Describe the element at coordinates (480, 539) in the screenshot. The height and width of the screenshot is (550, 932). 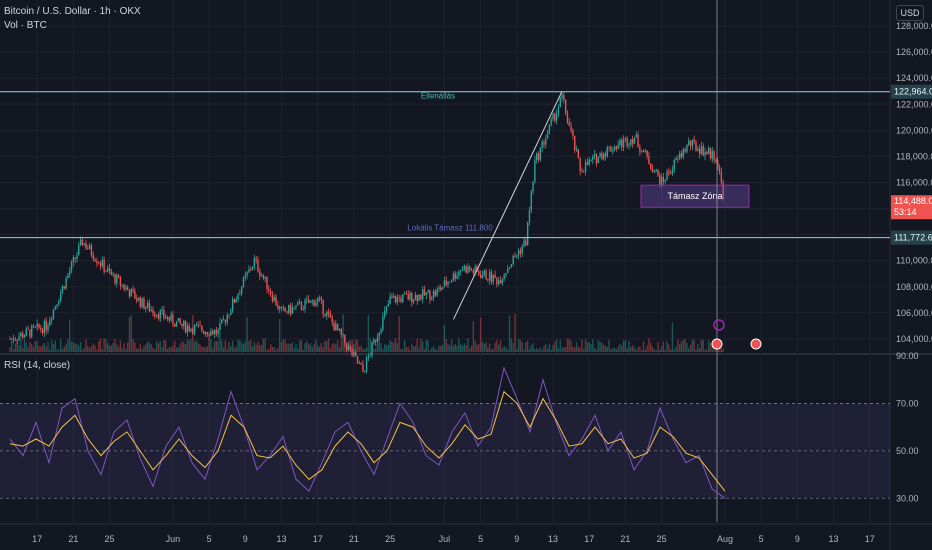
I see `time-tick-label: 5` at that location.